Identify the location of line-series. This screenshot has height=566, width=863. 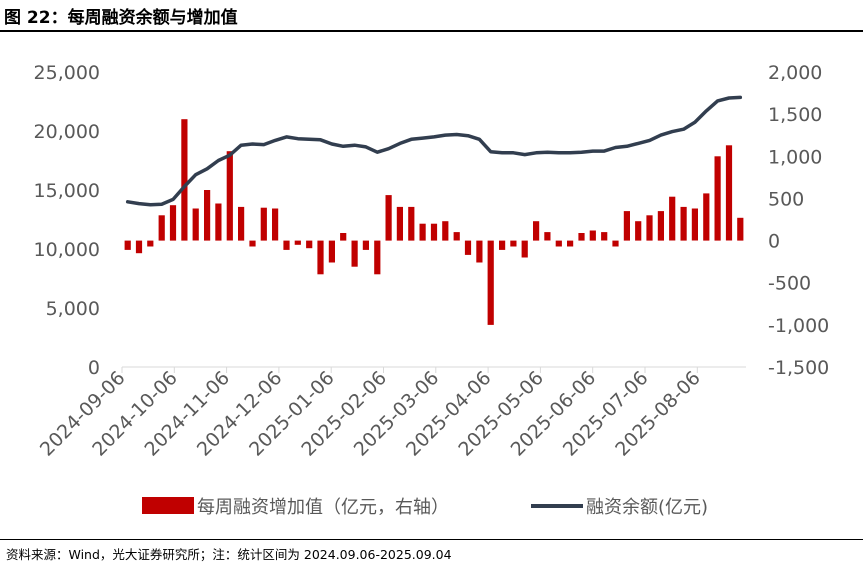
(434, 151).